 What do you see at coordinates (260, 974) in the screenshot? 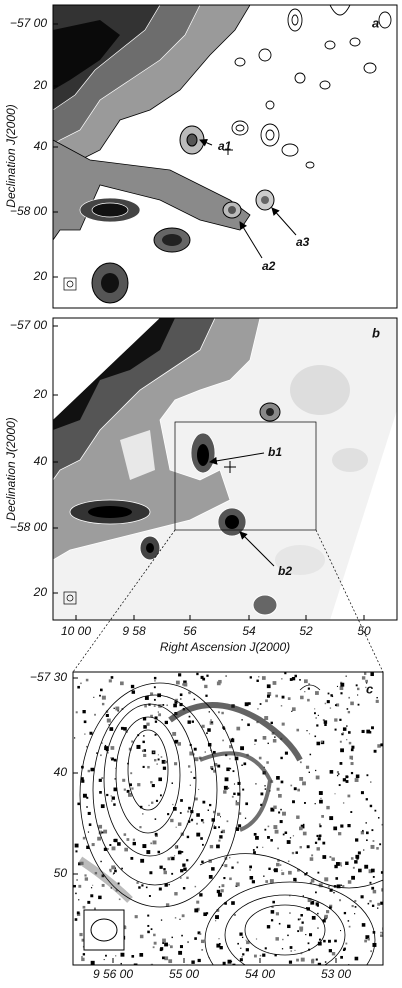
I see `x-tick-label: 54 00` at bounding box center [260, 974].